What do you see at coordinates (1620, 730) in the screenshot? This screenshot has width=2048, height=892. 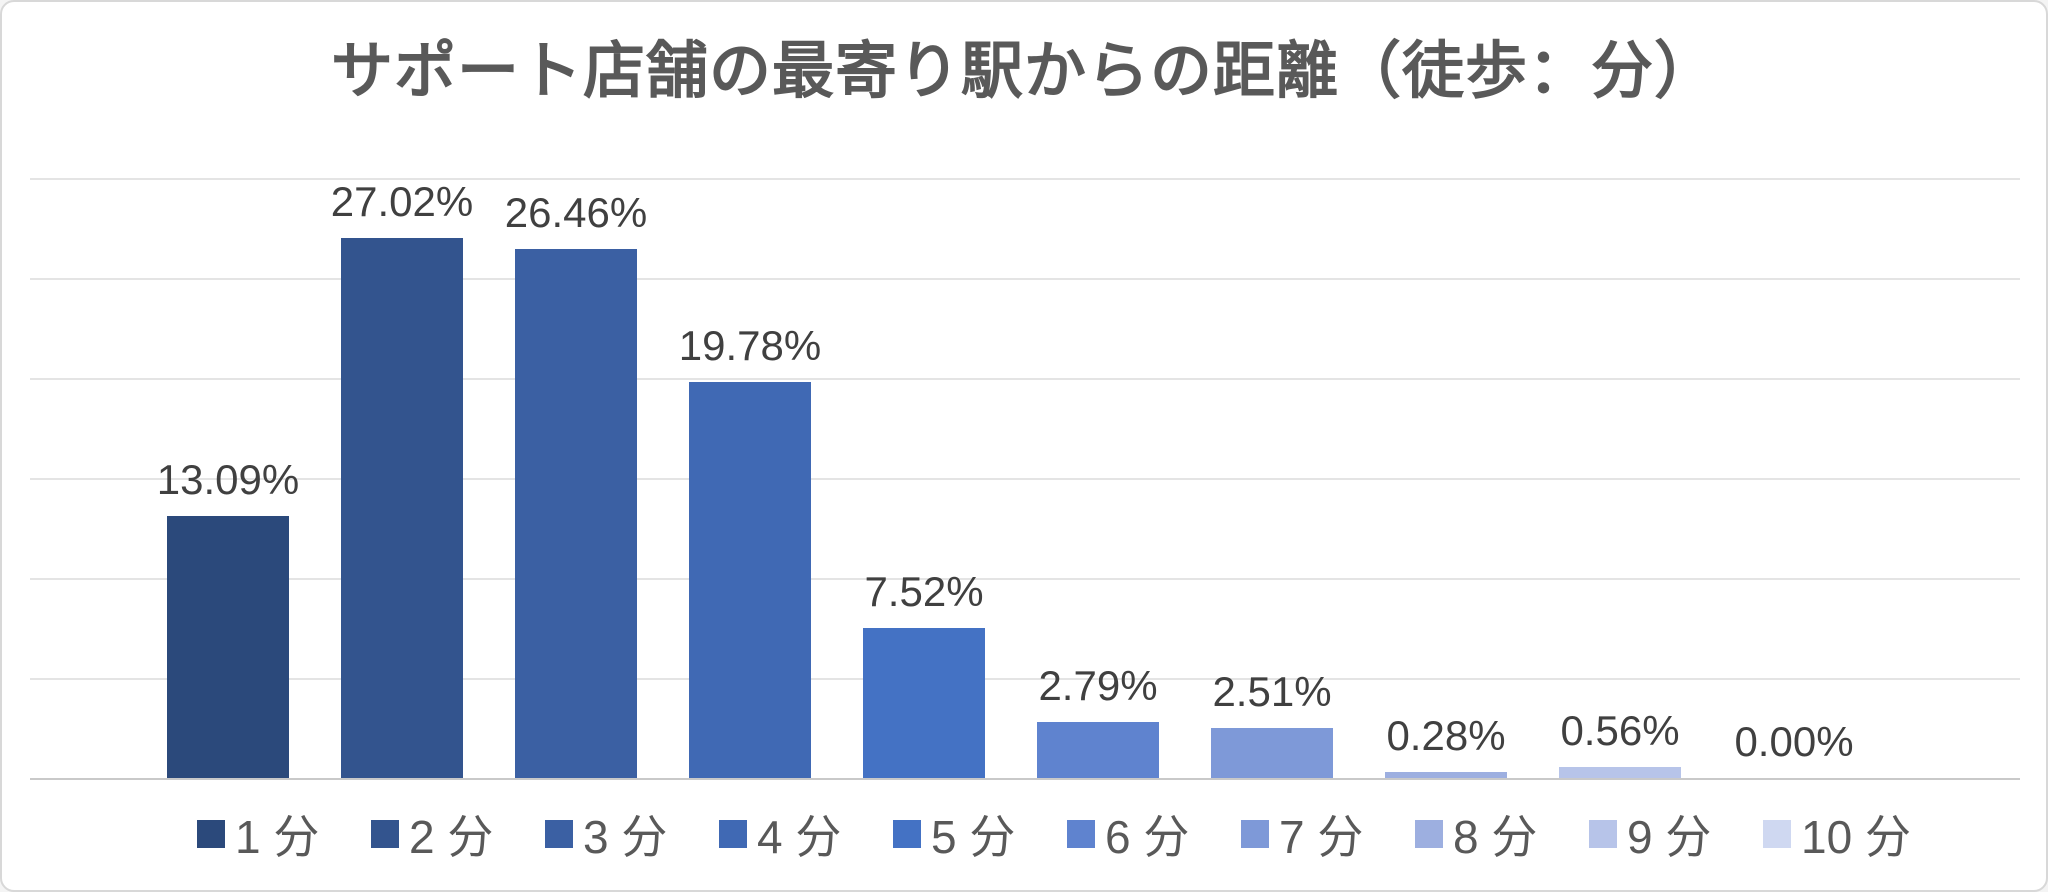 I see `bar-value-label: 0.56%` at bounding box center [1620, 730].